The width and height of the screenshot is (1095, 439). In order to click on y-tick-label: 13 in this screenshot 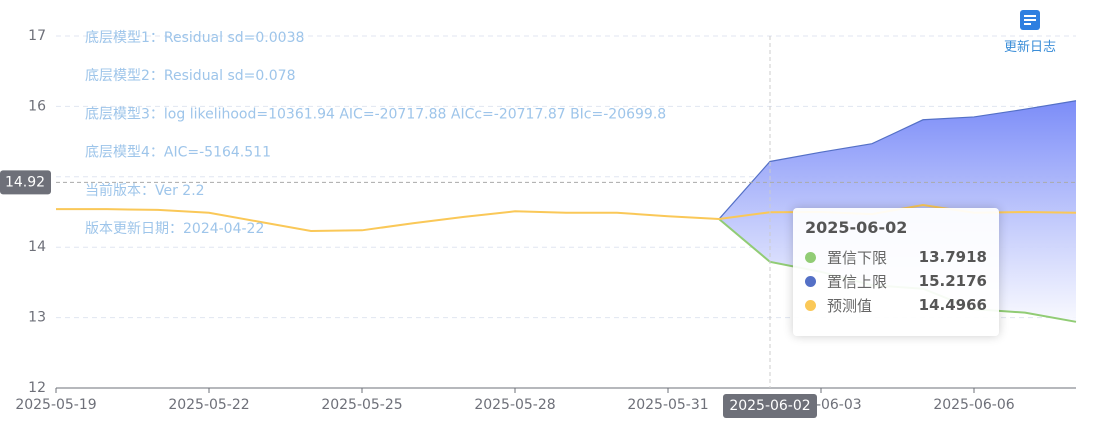, I will do `click(37, 318)`.